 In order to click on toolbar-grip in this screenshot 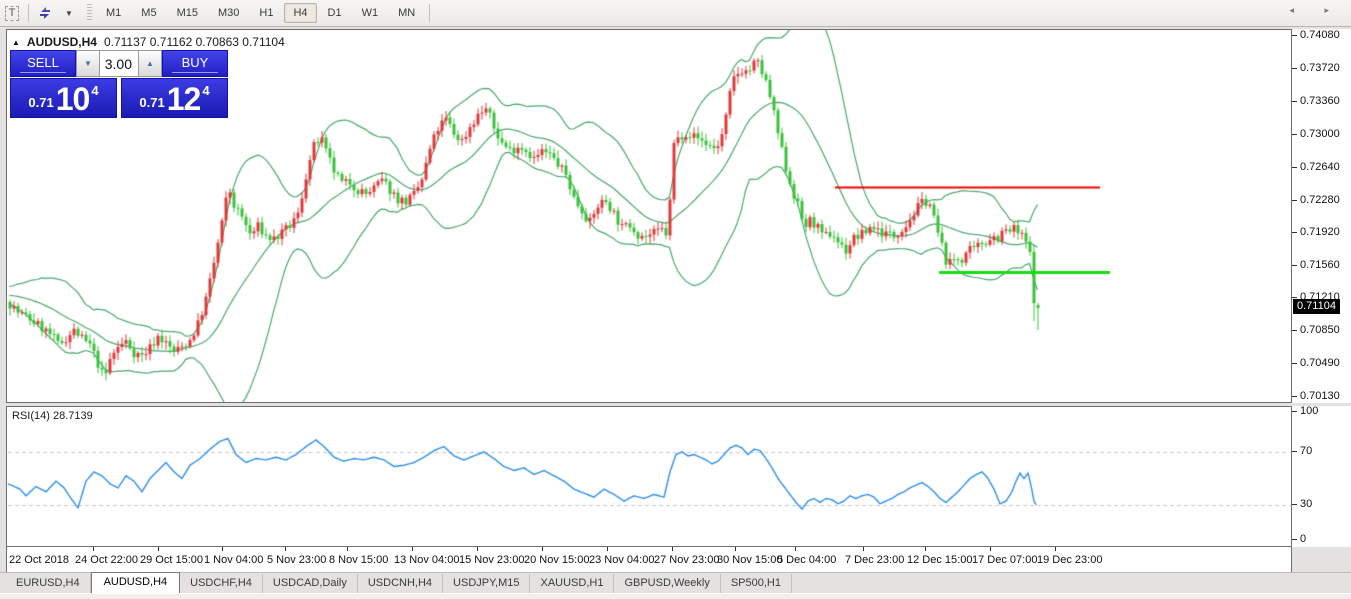, I will do `click(89, 13)`.